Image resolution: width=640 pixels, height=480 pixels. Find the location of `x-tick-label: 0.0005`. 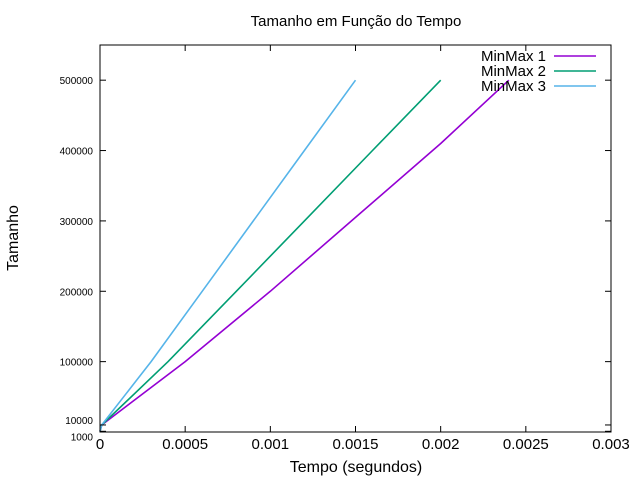

x-tick-label: 0.0005 is located at coordinates (185, 444).